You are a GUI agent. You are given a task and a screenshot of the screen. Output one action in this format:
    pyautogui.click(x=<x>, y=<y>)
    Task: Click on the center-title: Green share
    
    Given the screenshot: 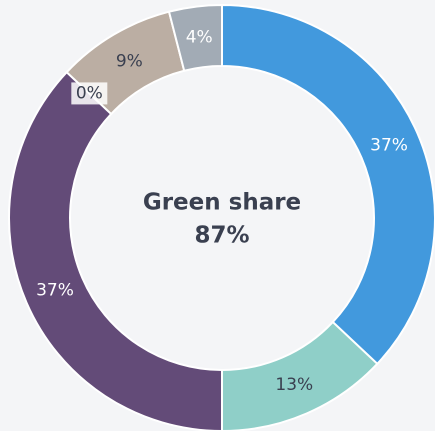 What is the action you would take?
    pyautogui.click(x=222, y=203)
    